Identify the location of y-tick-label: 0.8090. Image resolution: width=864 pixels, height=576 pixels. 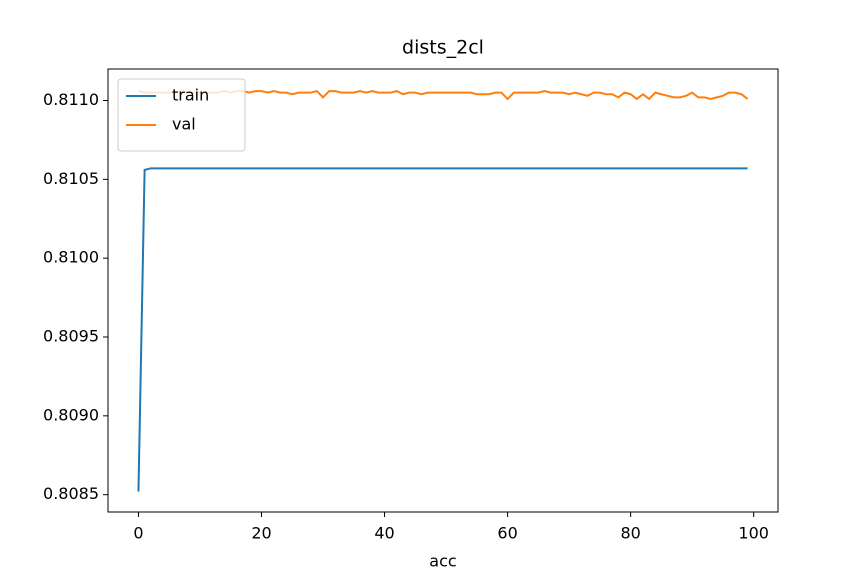
(71, 414).